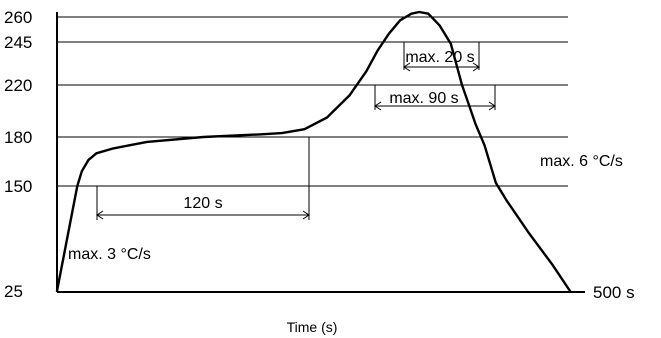  What do you see at coordinates (439, 57) in the screenshot?
I see `annotation-peak-time: max. 20 s` at bounding box center [439, 57].